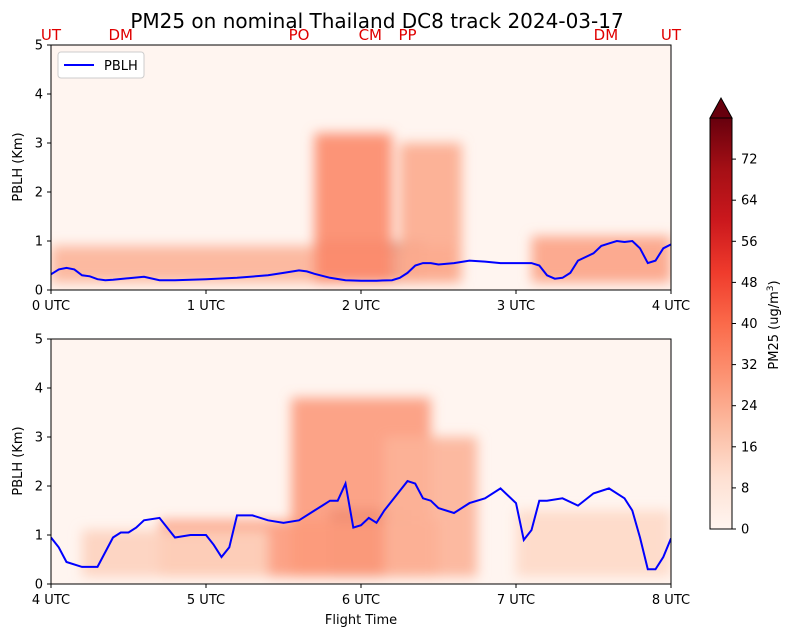 Image resolution: width=795 pixels, height=637 pixels. I want to click on colorbar-tick-label: 0, so click(745, 530).